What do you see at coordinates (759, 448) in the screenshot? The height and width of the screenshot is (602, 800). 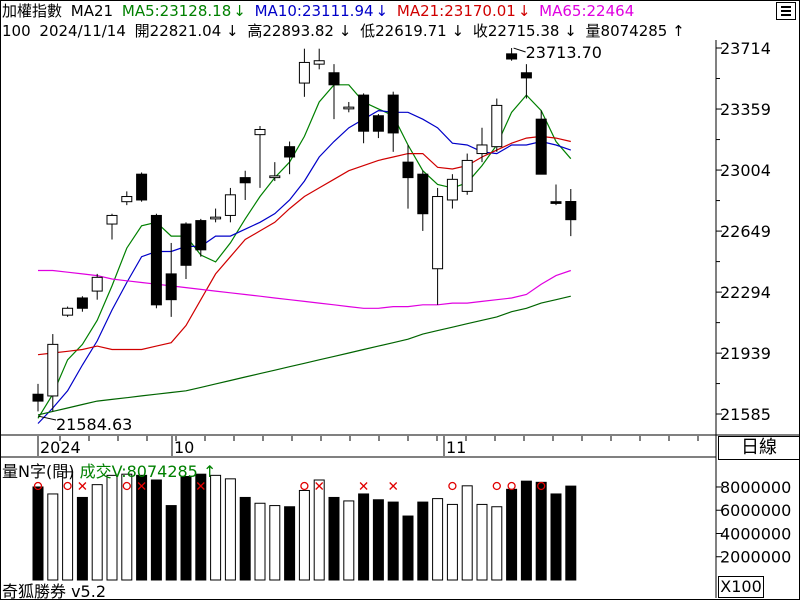 I see `period-button: 日線` at bounding box center [759, 448].